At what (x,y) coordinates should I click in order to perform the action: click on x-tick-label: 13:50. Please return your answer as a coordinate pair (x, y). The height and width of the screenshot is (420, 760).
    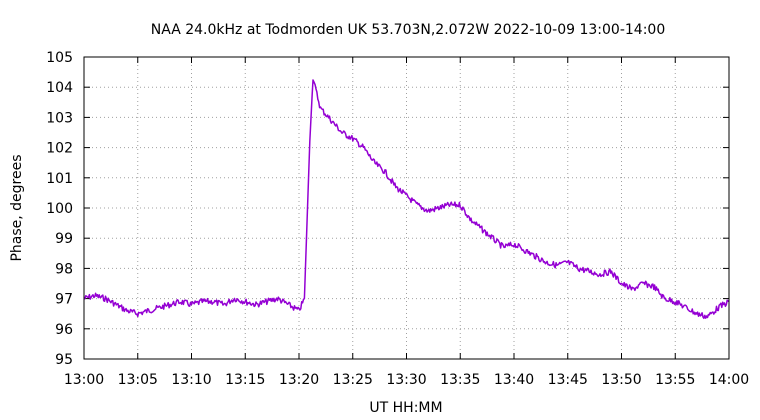
    Looking at the image, I should click on (621, 380).